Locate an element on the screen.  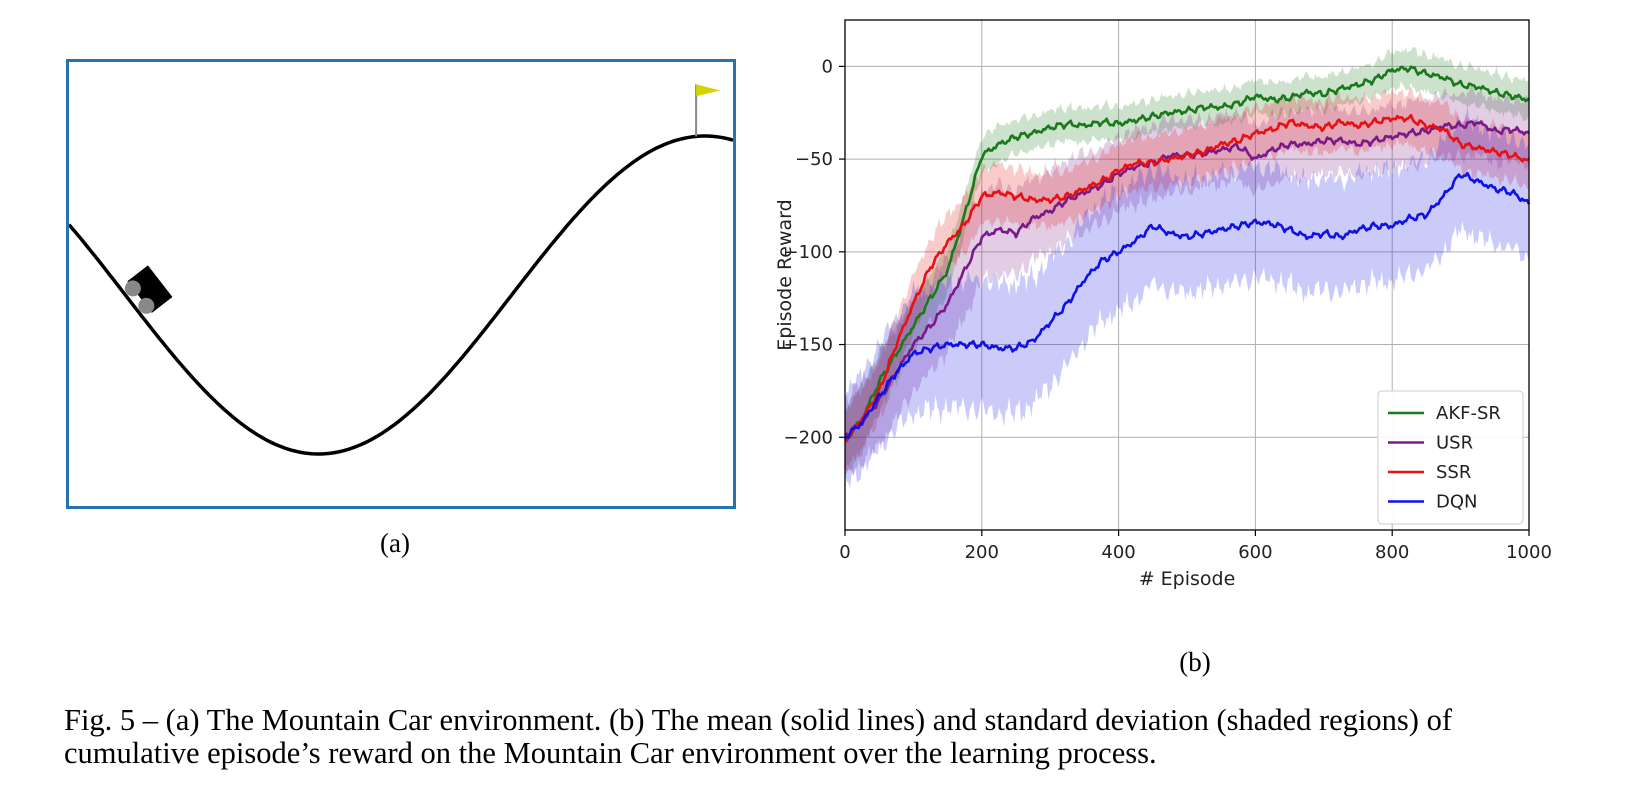
x-tick-label: 400 is located at coordinates (1118, 552).